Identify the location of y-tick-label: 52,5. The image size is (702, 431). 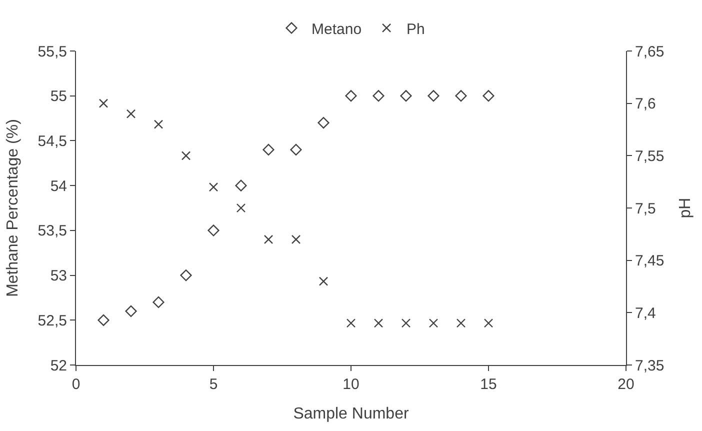
(52, 321).